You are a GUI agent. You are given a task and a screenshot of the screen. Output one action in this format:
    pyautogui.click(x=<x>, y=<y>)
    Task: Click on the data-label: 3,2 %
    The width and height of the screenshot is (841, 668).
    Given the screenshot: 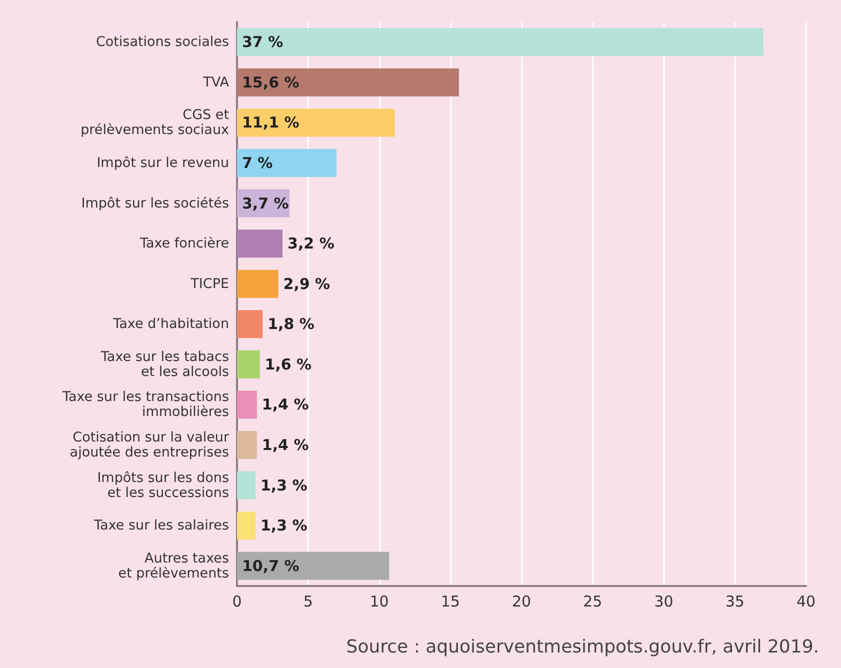 What is the action you would take?
    pyautogui.click(x=311, y=243)
    